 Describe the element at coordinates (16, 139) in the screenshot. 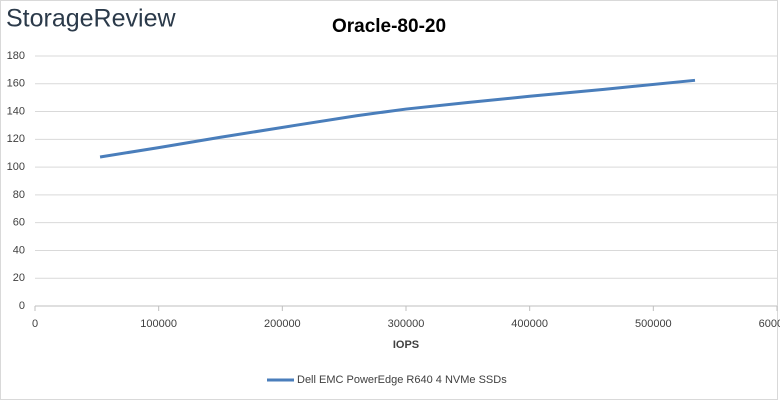

I see `y-tick-label: 120` at that location.